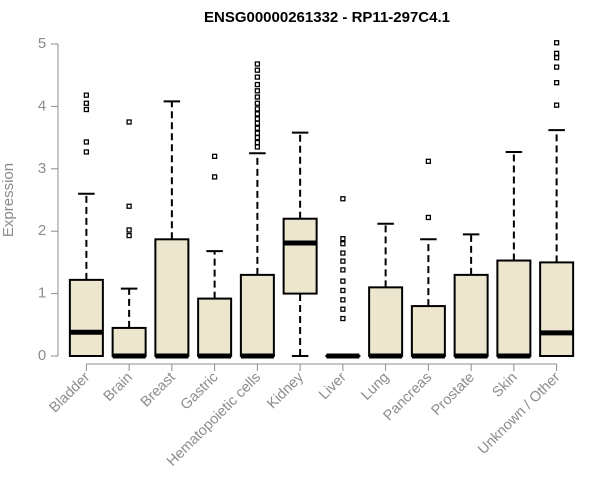 This screenshot has width=600, height=500. Describe the element at coordinates (158, 390) in the screenshot. I see `x-tick-label-2: Breast` at that location.